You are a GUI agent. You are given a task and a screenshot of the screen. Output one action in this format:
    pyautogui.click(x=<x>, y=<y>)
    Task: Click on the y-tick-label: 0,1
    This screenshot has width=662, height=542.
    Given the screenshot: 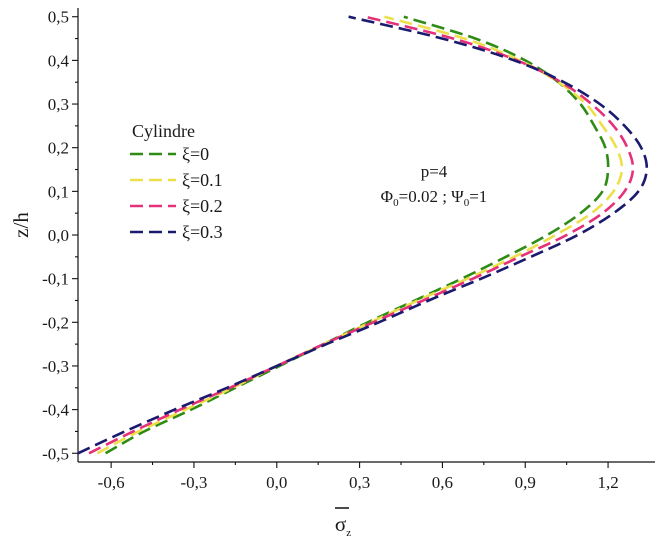 What is the action you would take?
    pyautogui.click(x=58, y=191)
    